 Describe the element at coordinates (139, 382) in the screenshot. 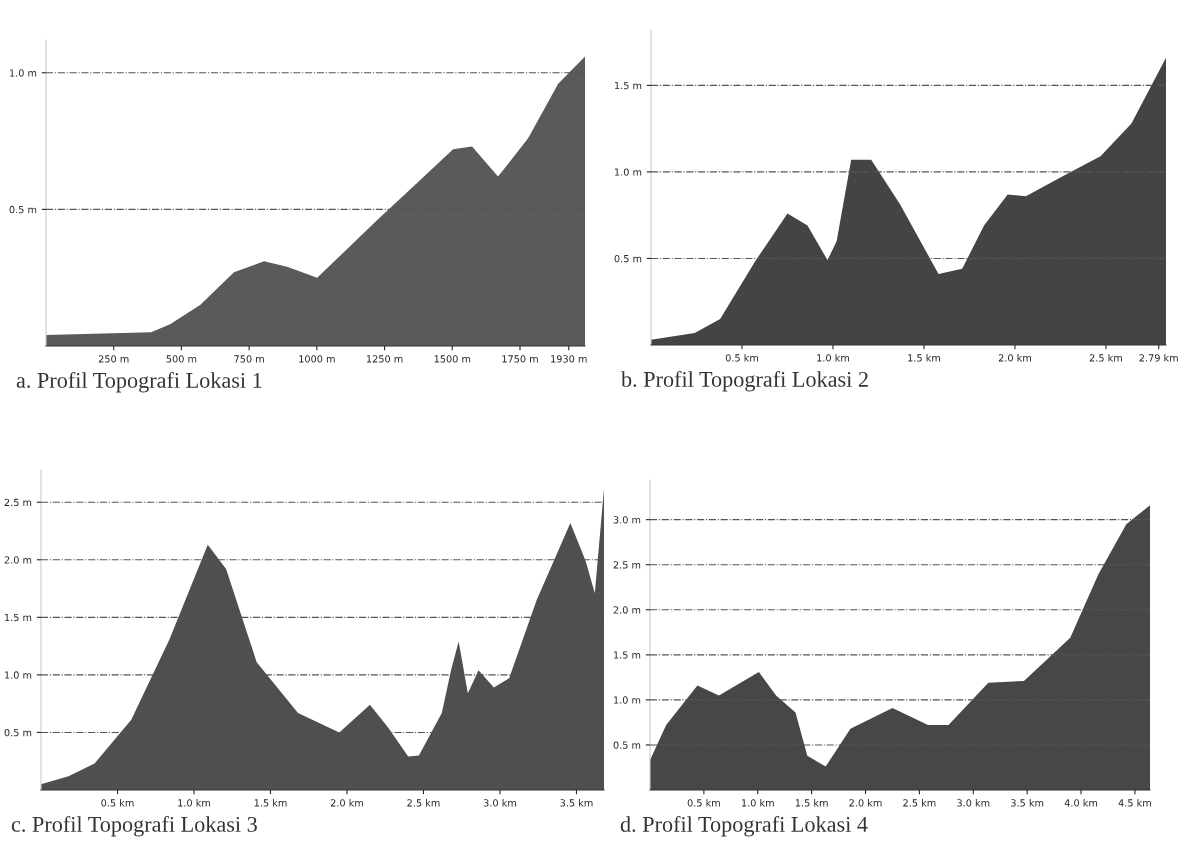

I see `text: a. Profil Topografi Lokasi 1` at that location.